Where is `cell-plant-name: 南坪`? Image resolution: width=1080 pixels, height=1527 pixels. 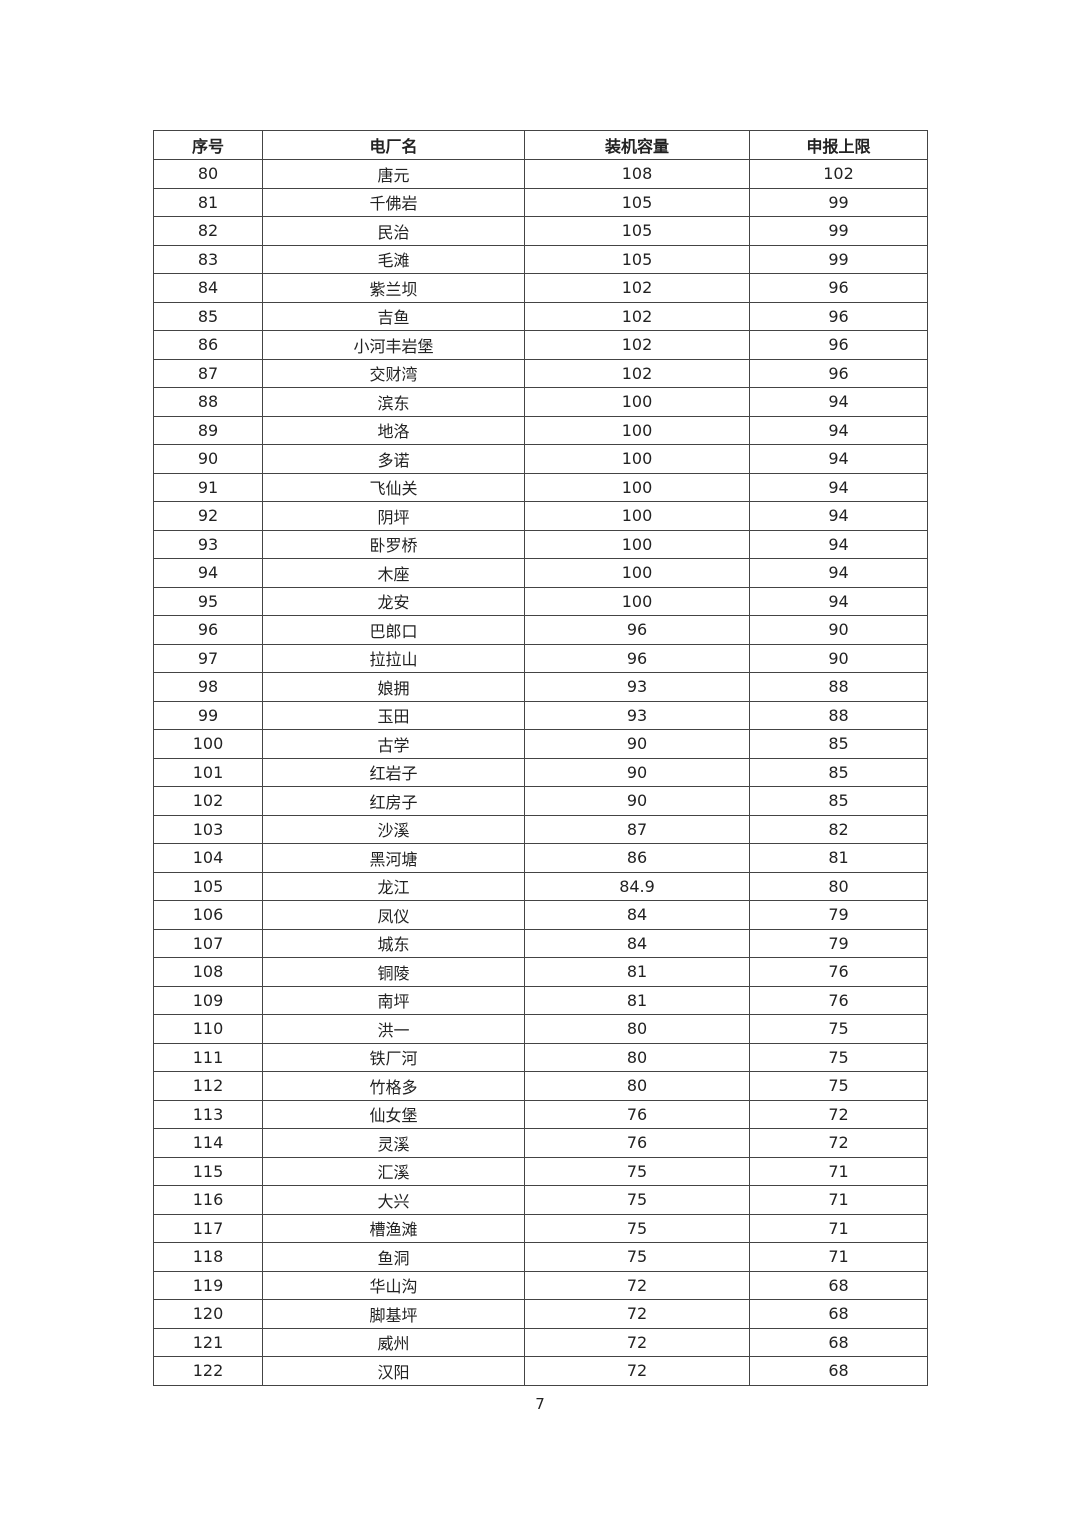 cell-plant-name: 南坪 is located at coordinates (393, 1000).